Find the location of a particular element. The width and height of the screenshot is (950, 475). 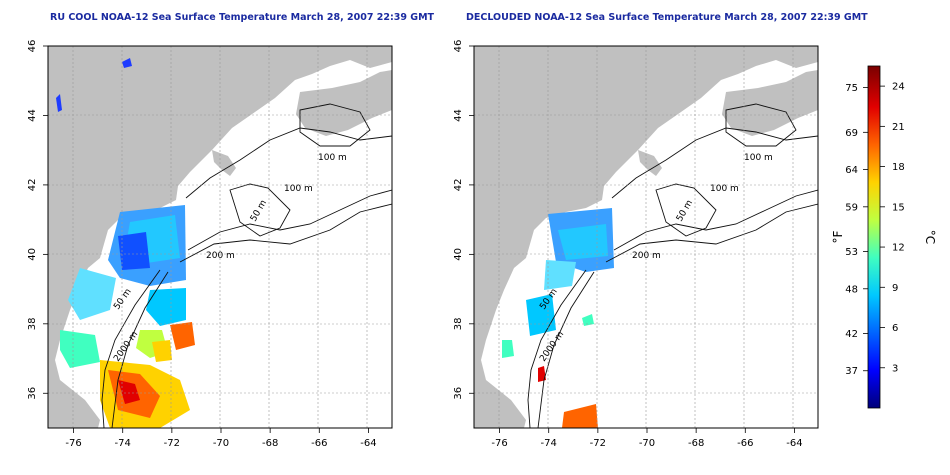

right-contour-label: 200 m is located at coordinates (646, 256).